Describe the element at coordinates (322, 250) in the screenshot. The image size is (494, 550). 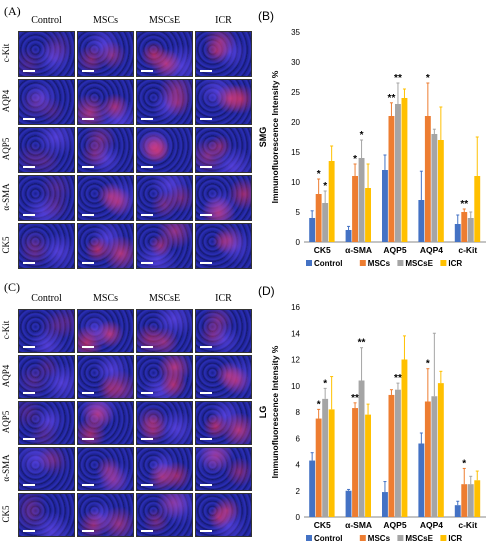
I see `x-tick-label: CK5` at that location.